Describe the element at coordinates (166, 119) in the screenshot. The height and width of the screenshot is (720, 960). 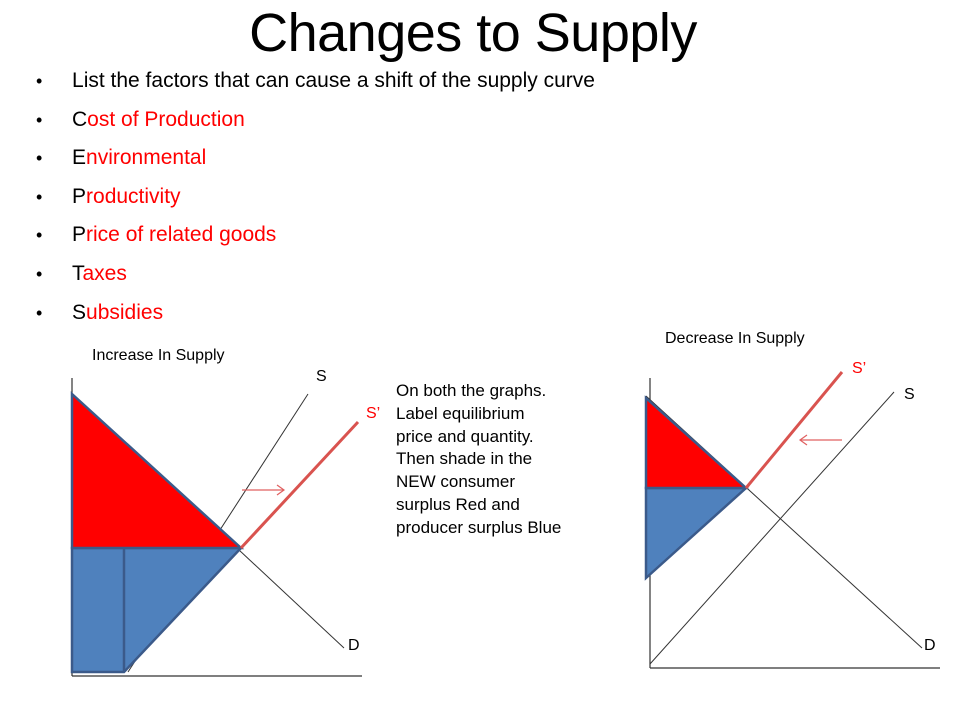
I see `bullet-text: ost of Production` at that location.